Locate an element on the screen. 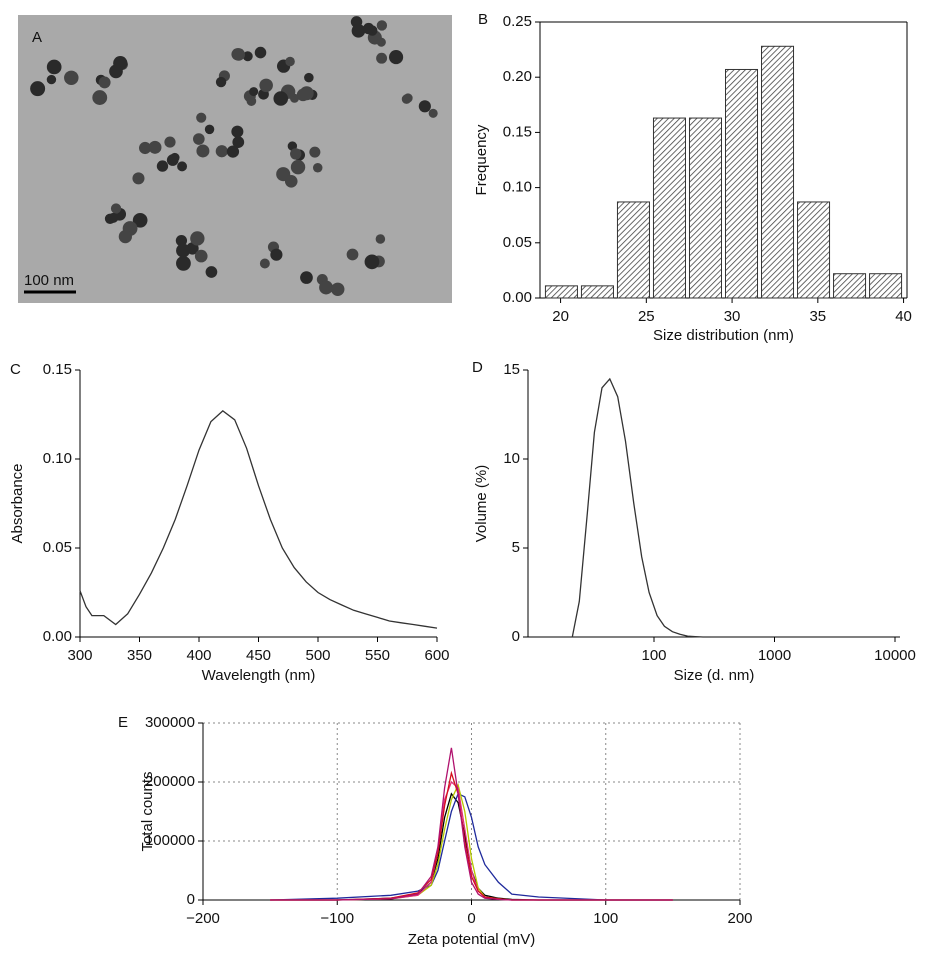 This screenshot has height=954, width=925. panel-label: D is located at coordinates (477, 367).